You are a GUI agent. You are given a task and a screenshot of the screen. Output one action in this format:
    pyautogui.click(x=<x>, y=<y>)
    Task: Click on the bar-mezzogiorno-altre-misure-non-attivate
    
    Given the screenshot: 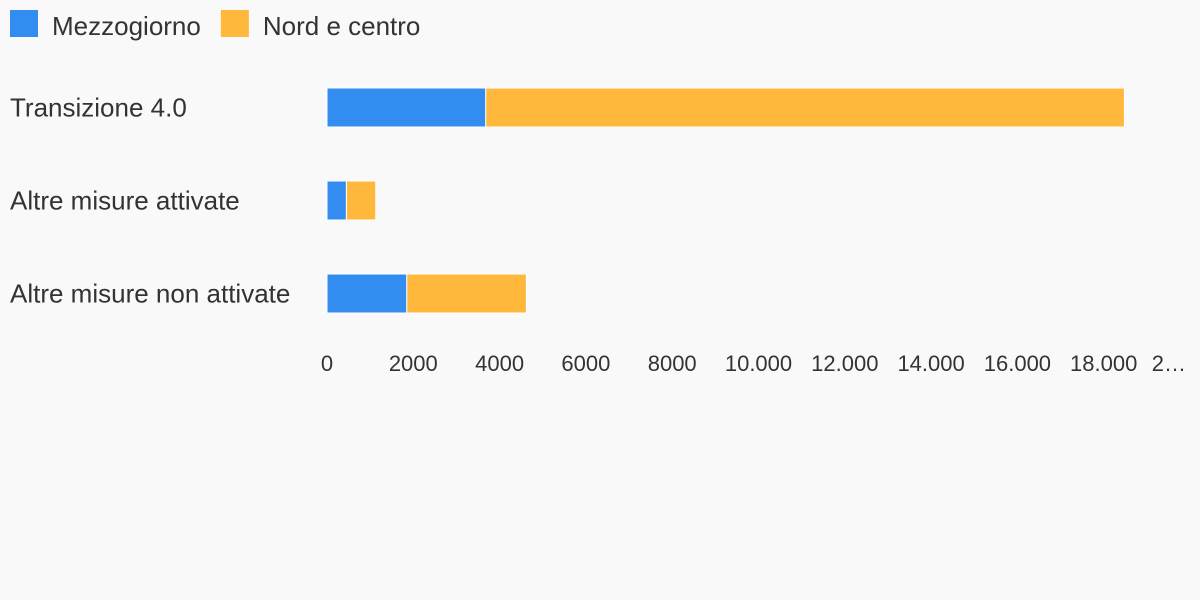 What is the action you would take?
    pyautogui.click(x=367, y=293)
    